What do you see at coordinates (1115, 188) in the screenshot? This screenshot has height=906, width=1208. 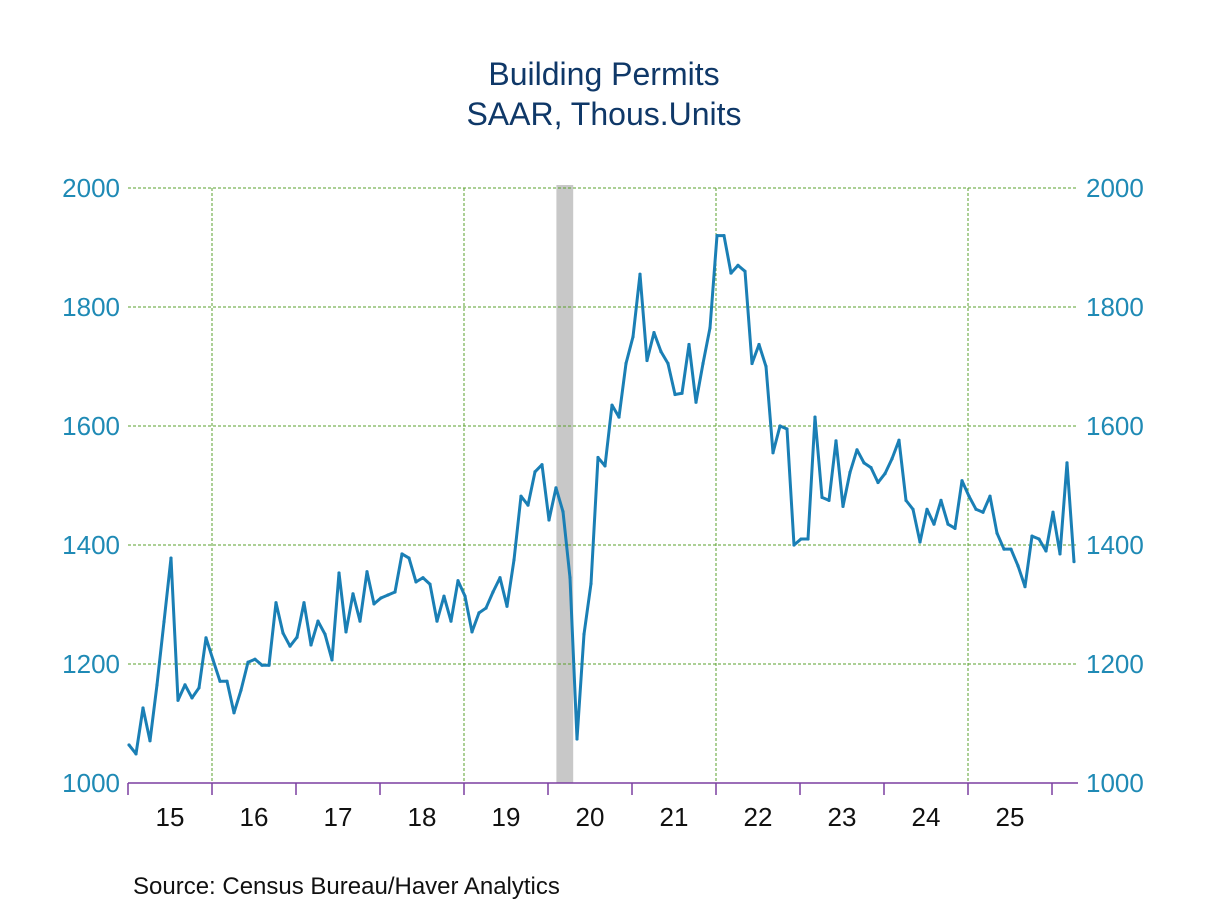 I see `y-tick-label-right: 2000` at bounding box center [1115, 188].